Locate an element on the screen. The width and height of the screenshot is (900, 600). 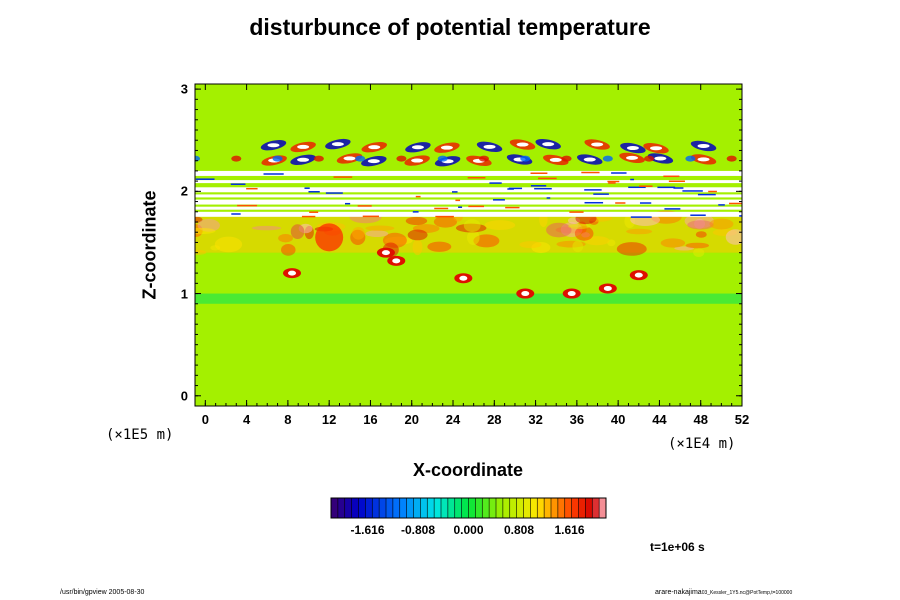
colorbar-tick-label: -0.808 is located at coordinates (418, 530).